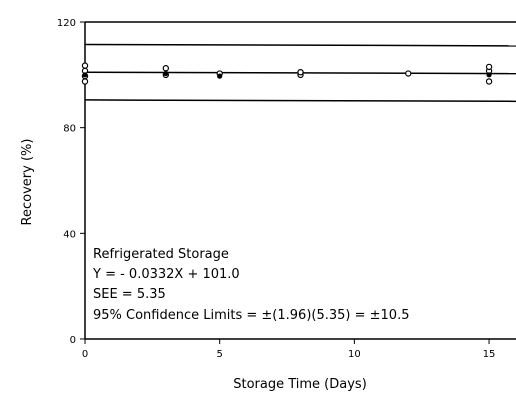 This screenshot has height=393, width=516. Describe the element at coordinates (354, 354) in the screenshot. I see `x-tick-label: 10` at that location.